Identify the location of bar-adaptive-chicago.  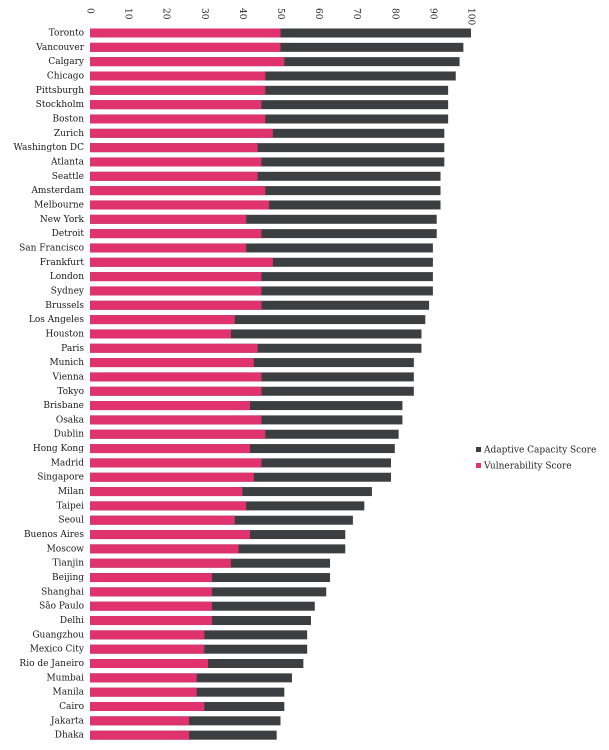
(273, 76).